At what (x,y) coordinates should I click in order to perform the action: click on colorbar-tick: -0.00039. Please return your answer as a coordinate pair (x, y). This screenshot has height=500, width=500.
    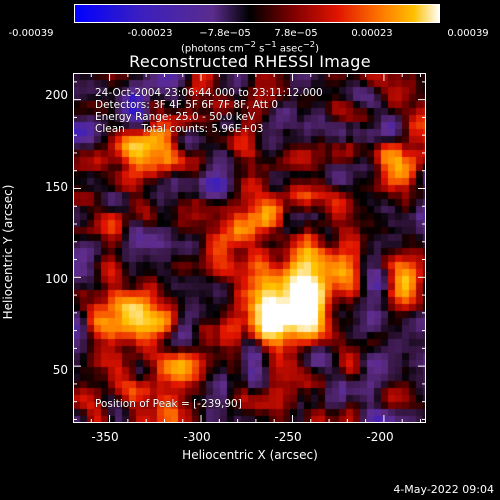
    Looking at the image, I should click on (31, 33).